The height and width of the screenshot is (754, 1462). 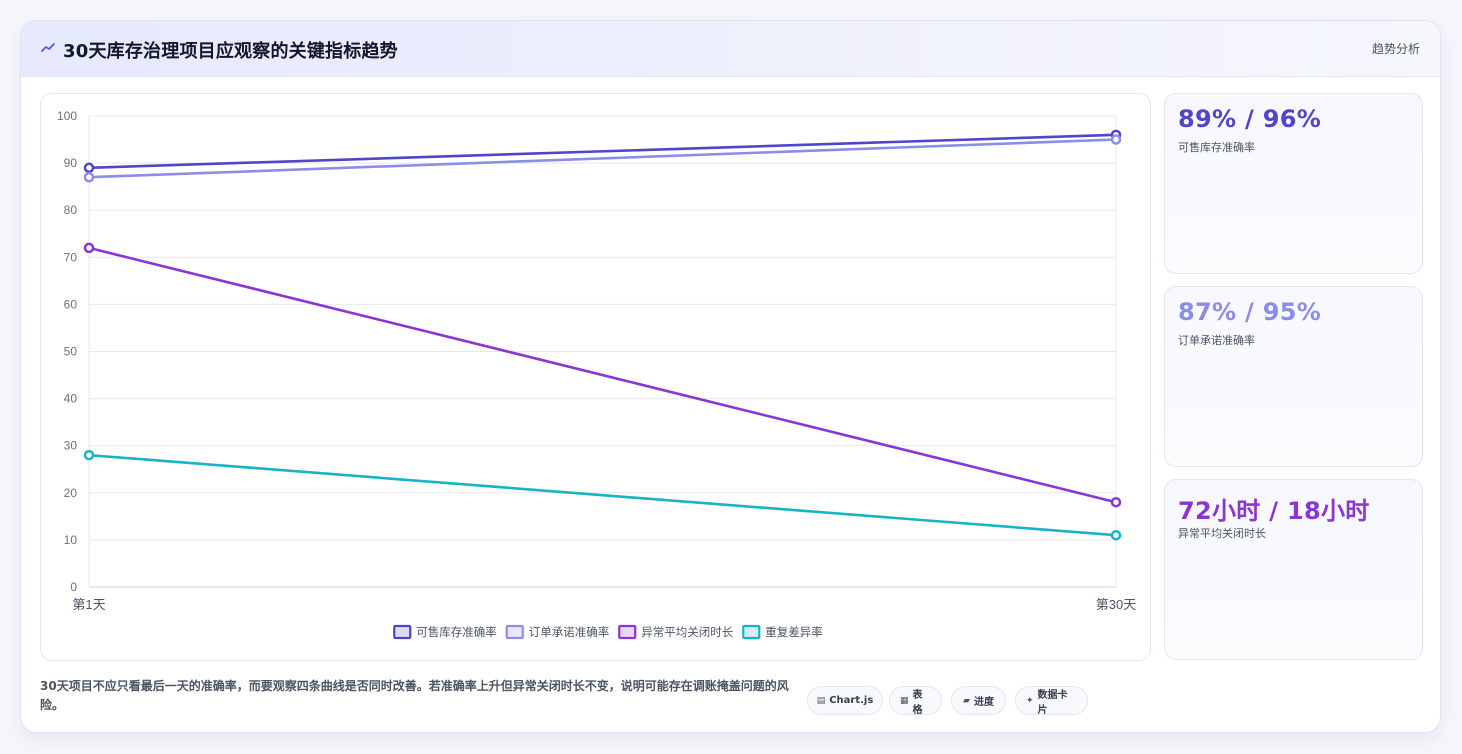 I want to click on kpi-label: 订单承诺准确率, so click(x=1216, y=340).